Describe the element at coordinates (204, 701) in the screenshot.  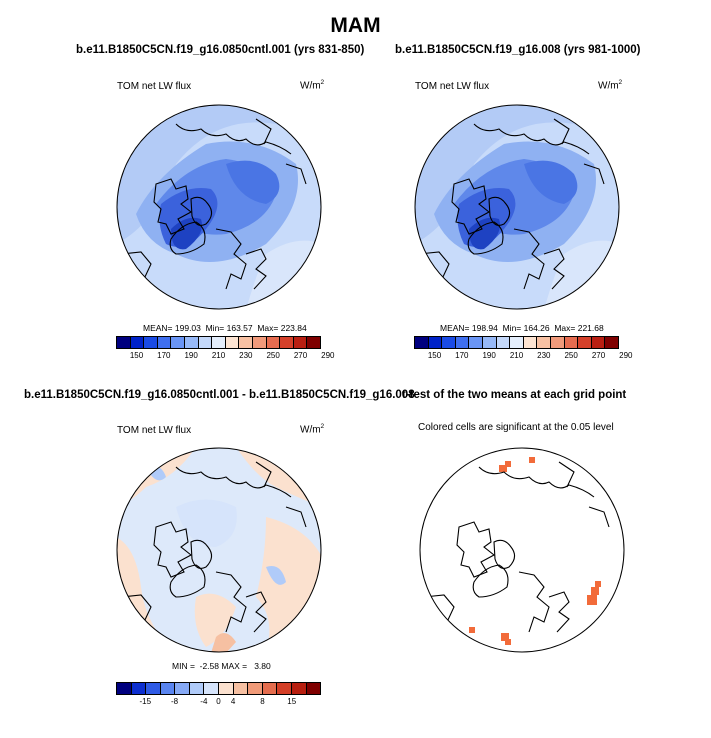
I see `colorbar-tick-label: -4` at that location.